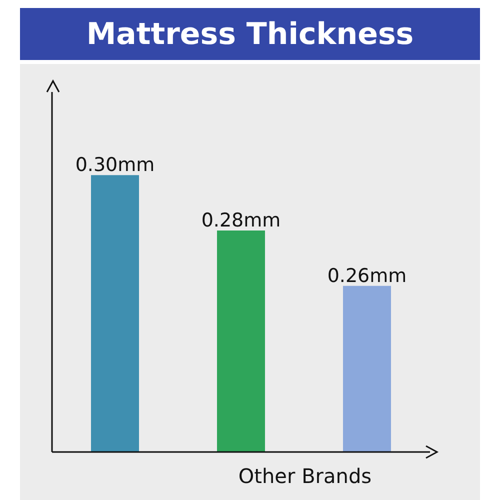 This screenshot has height=500, width=500. I want to click on chart-title: Mattress Thickness, so click(250, 34).